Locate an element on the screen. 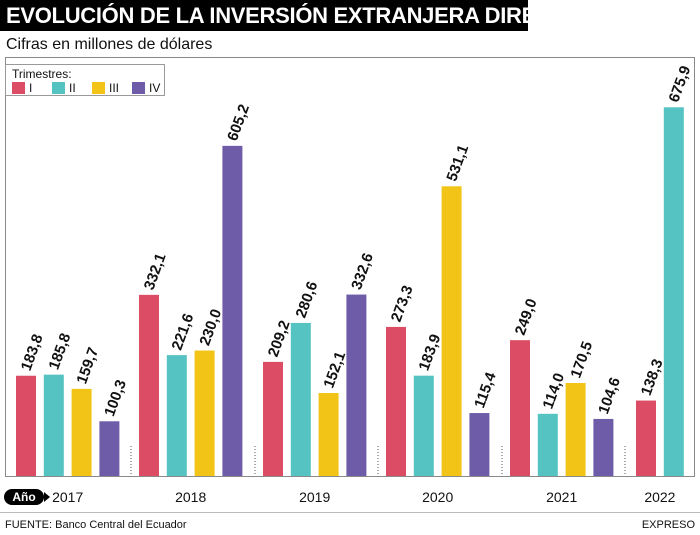 The height and width of the screenshot is (535, 700). bar-2019-q2 is located at coordinates (300, 399).